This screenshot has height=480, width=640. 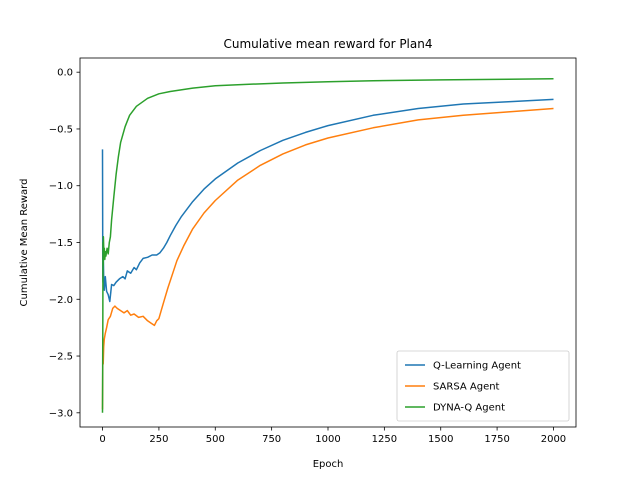 I want to click on chart-title: Cumulative mean reward for Plan4, so click(x=327, y=44).